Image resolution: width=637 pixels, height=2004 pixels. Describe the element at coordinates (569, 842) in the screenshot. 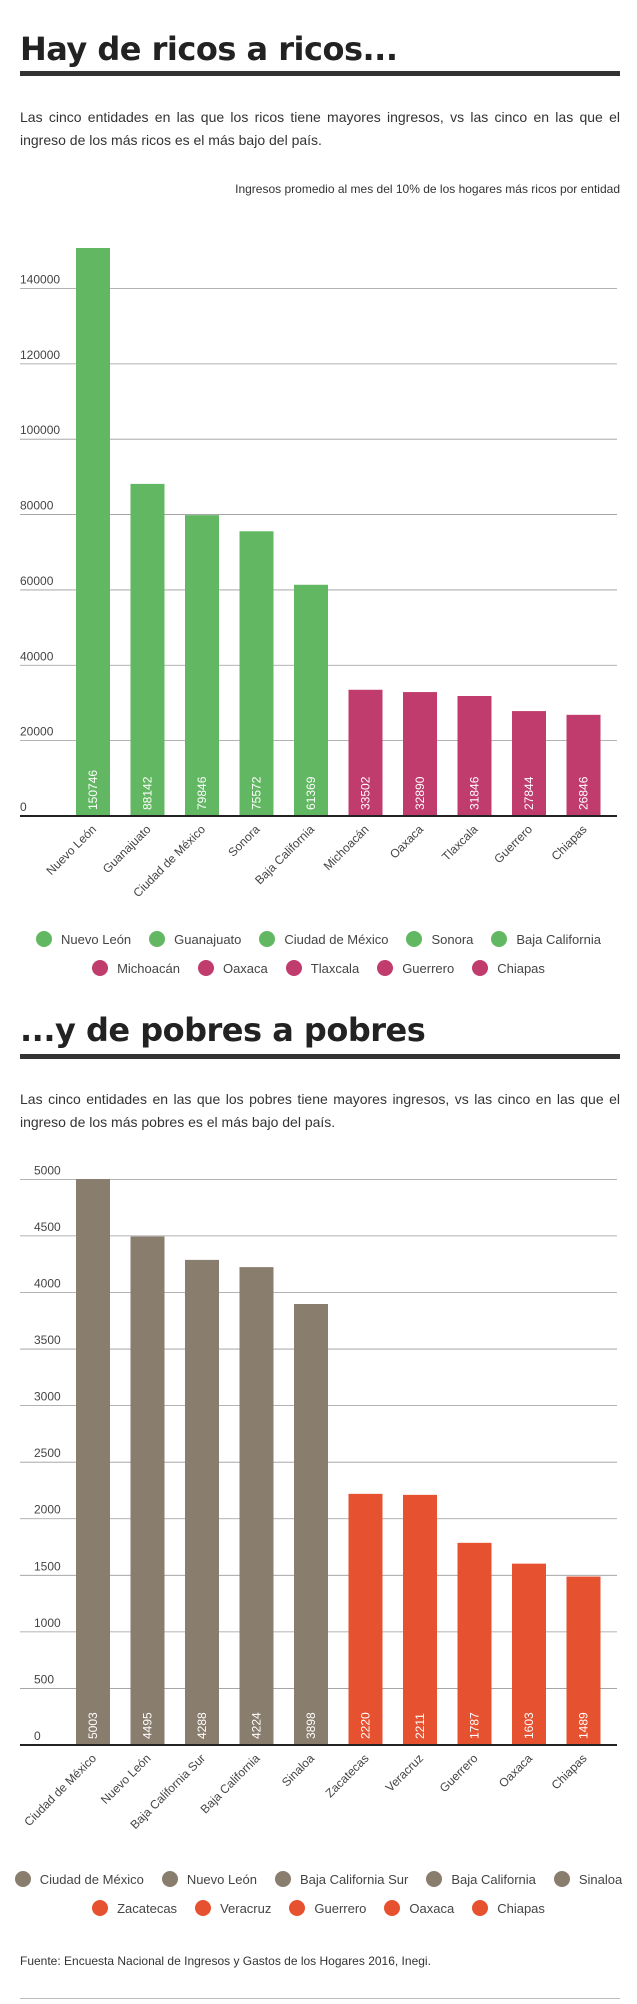

I see `chart1-category-label: Chiapas` at that location.